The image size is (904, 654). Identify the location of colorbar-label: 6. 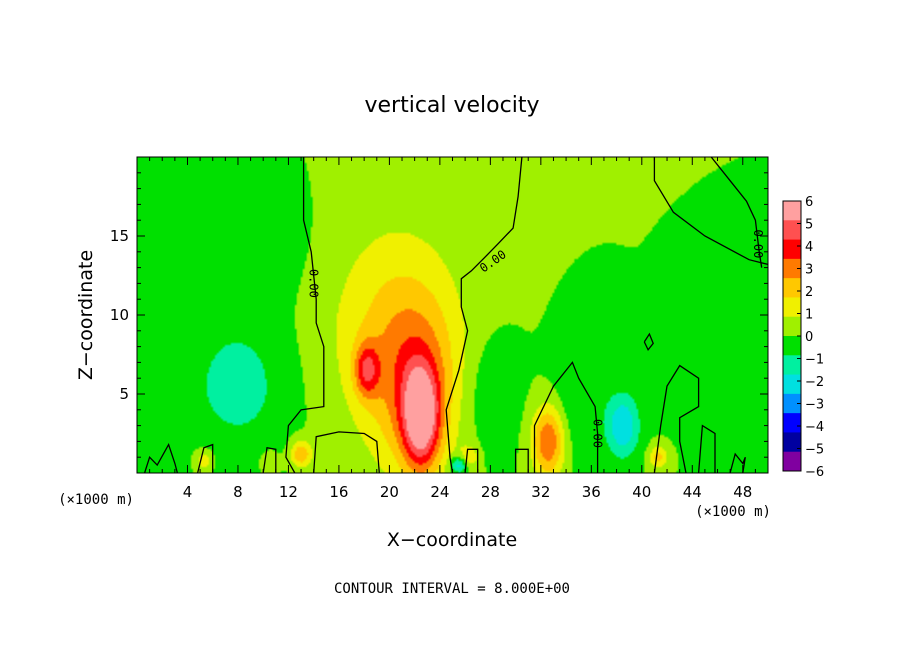
(809, 202).